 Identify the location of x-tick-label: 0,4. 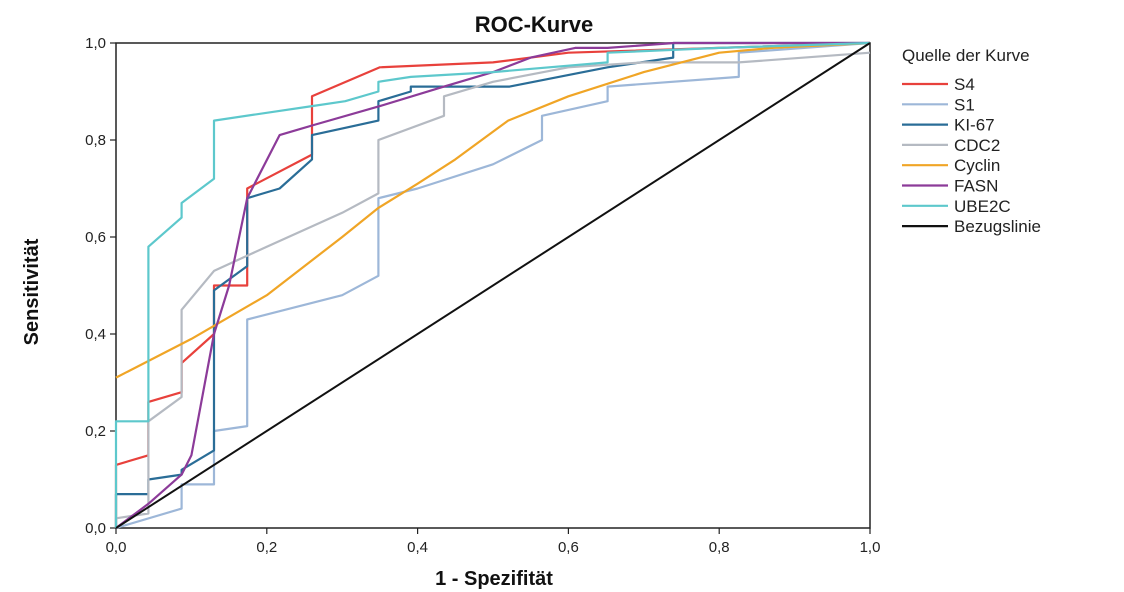
(417, 547).